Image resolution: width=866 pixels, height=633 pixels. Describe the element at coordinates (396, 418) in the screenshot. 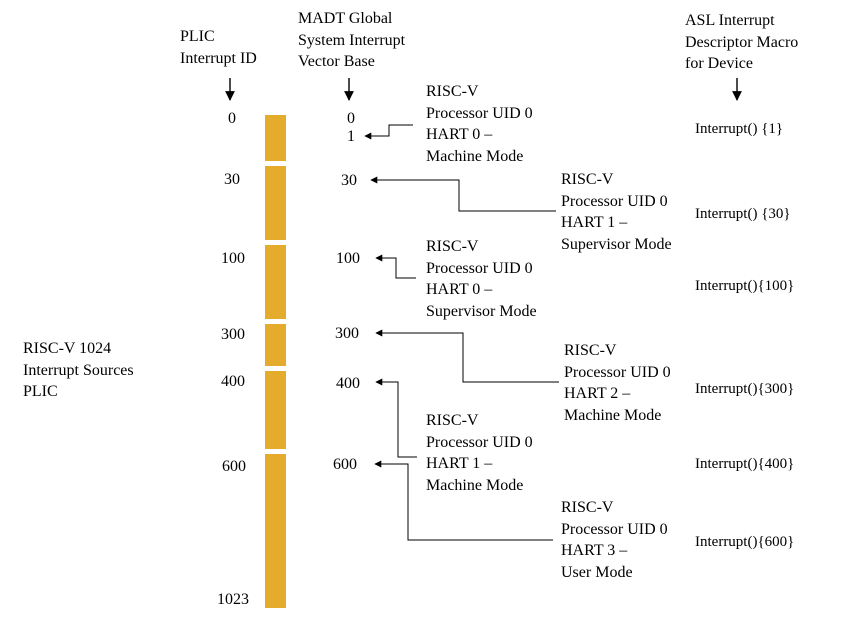

I see `connector-hart1-machine` at that location.